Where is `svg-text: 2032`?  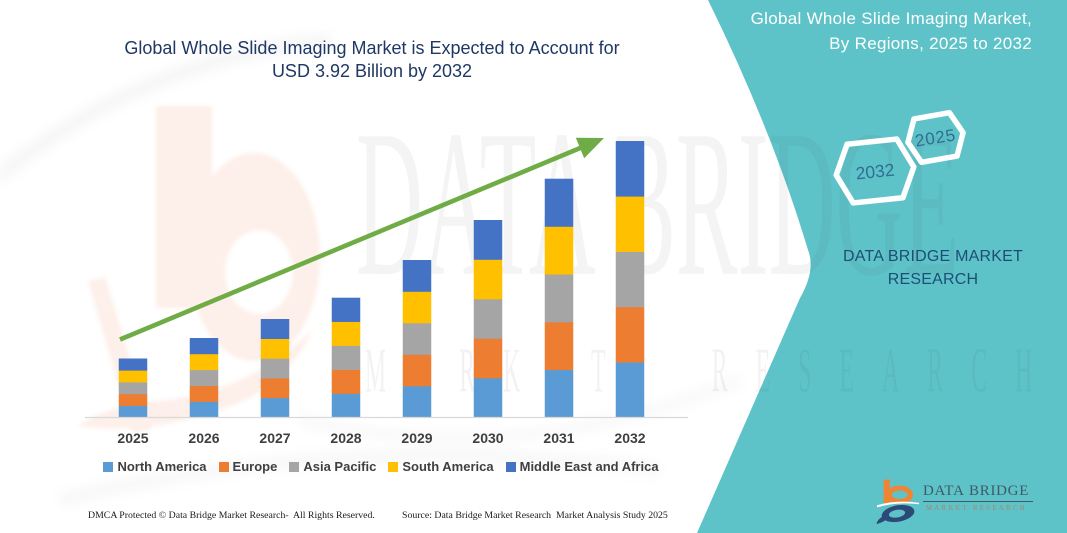
svg-text: 2032 is located at coordinates (875, 172).